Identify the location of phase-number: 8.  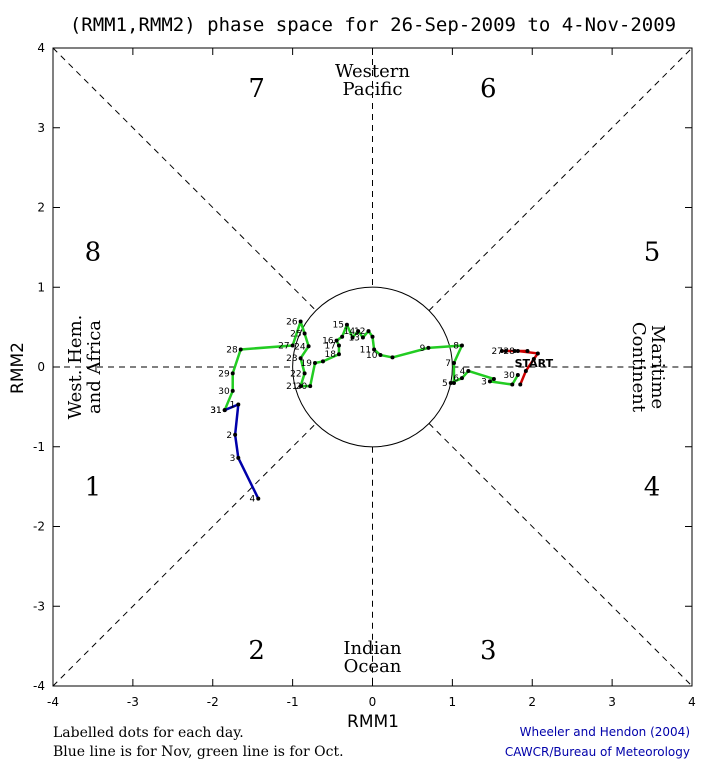
(93, 252).